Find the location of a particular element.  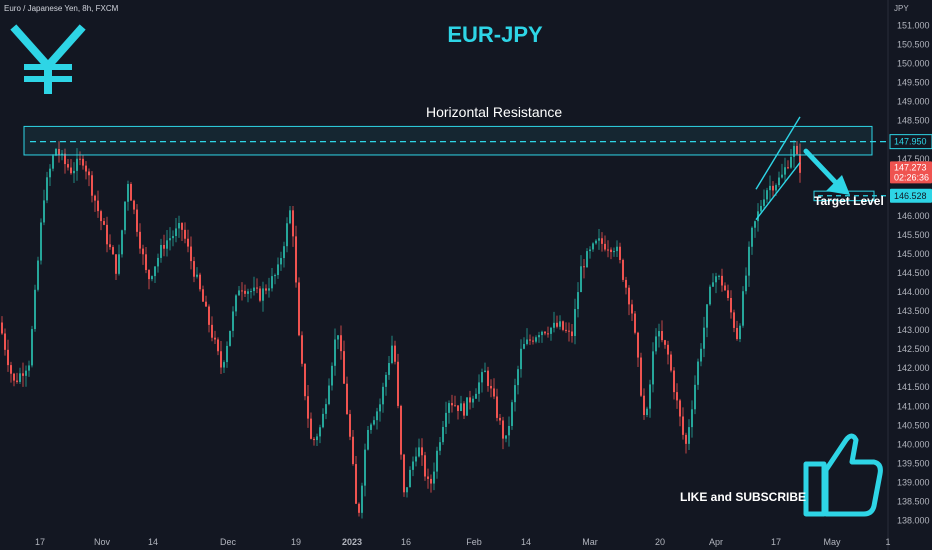

x-tick-label: 1 is located at coordinates (887, 542).